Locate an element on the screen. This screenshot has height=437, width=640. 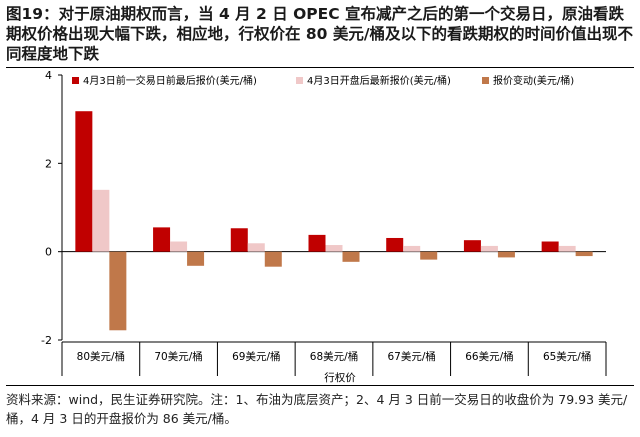
x-tick-label: 80美元/桶 is located at coordinates (101, 356).